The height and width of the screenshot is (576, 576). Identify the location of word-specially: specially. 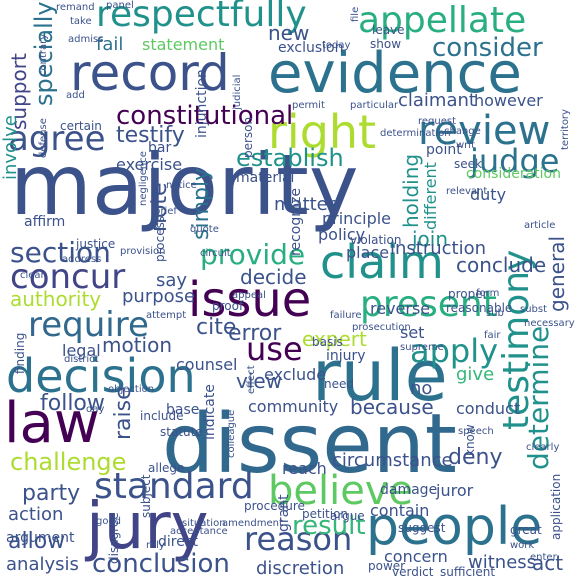
(44, 53).